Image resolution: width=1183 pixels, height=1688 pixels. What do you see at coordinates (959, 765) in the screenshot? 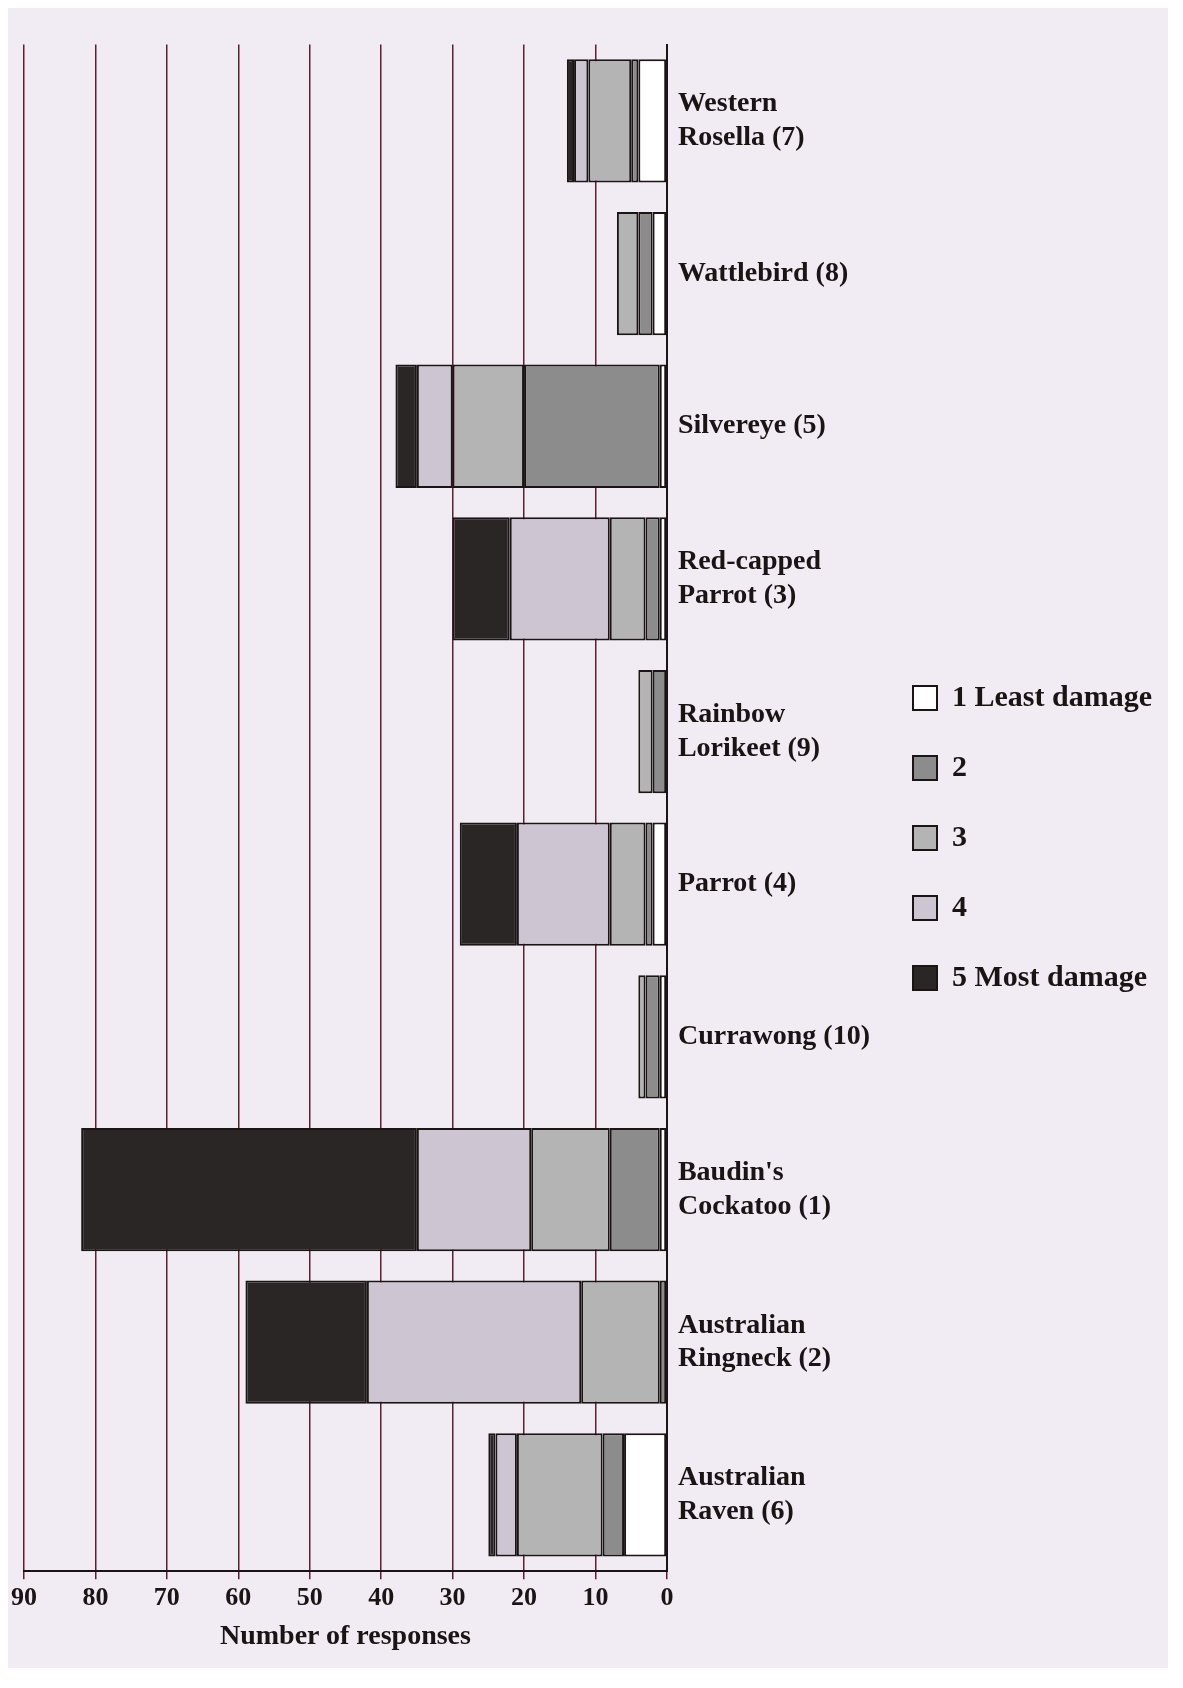
I see `legend-label: 2` at bounding box center [959, 765].